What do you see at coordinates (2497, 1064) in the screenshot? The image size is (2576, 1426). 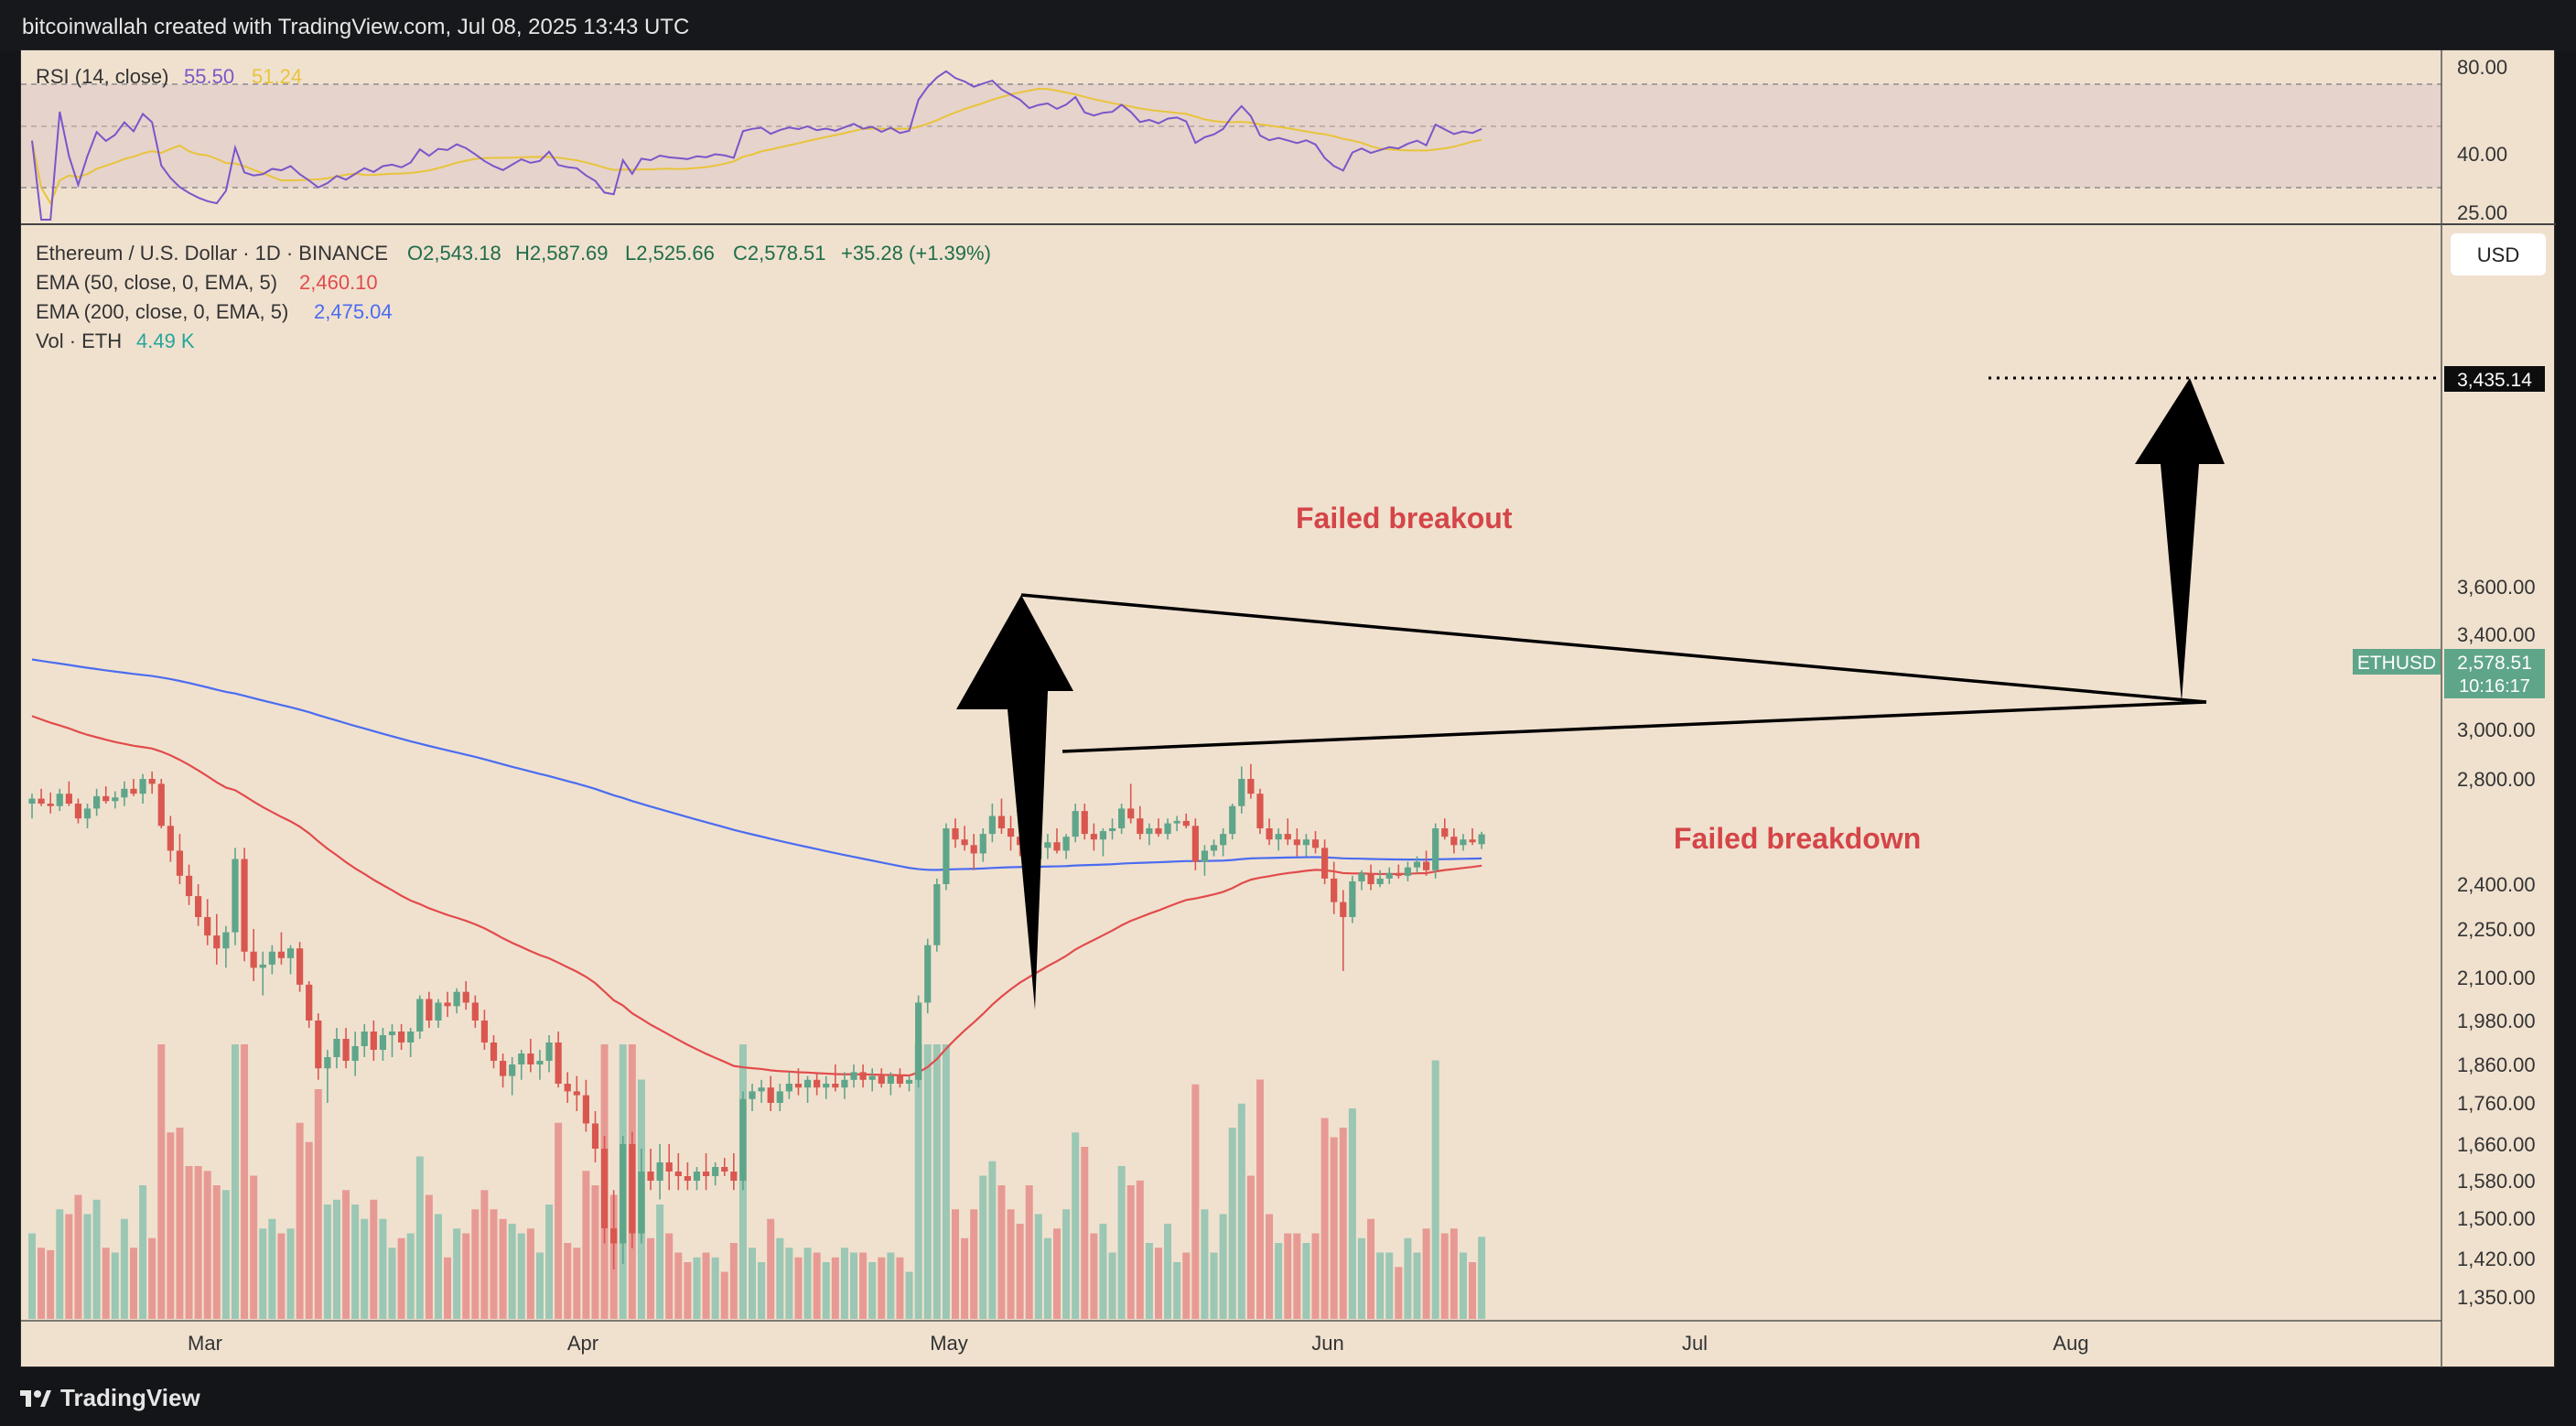 I see `price-tick-9: 1,860.00` at bounding box center [2497, 1064].